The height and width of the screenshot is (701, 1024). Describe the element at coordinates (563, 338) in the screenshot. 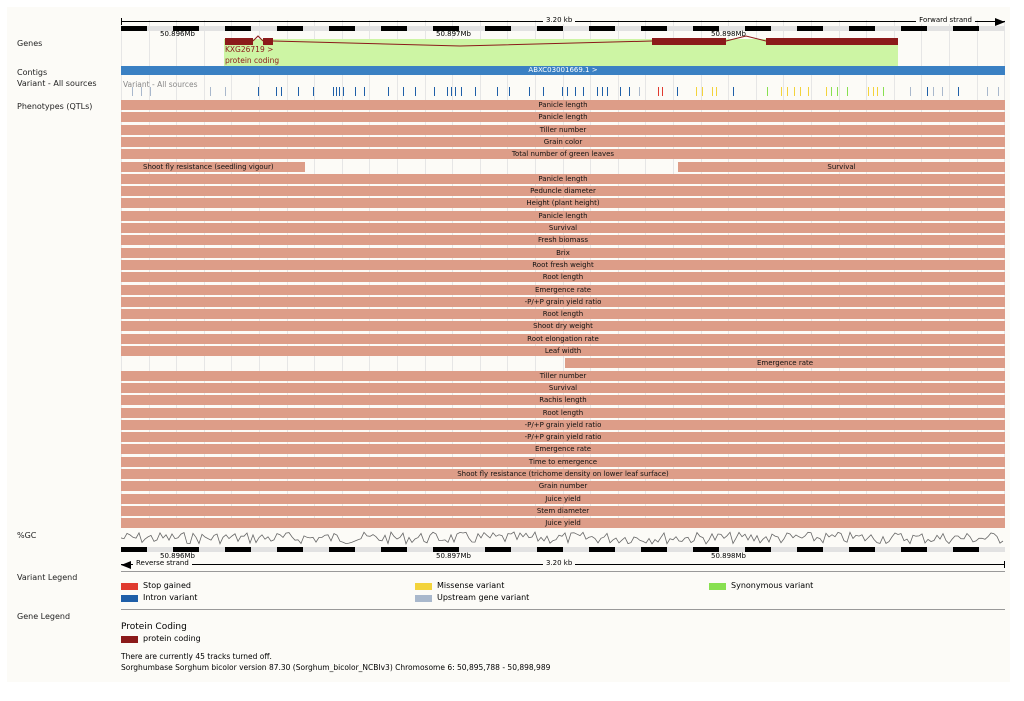

I see `qtl-bar: Root elongation rate` at that location.